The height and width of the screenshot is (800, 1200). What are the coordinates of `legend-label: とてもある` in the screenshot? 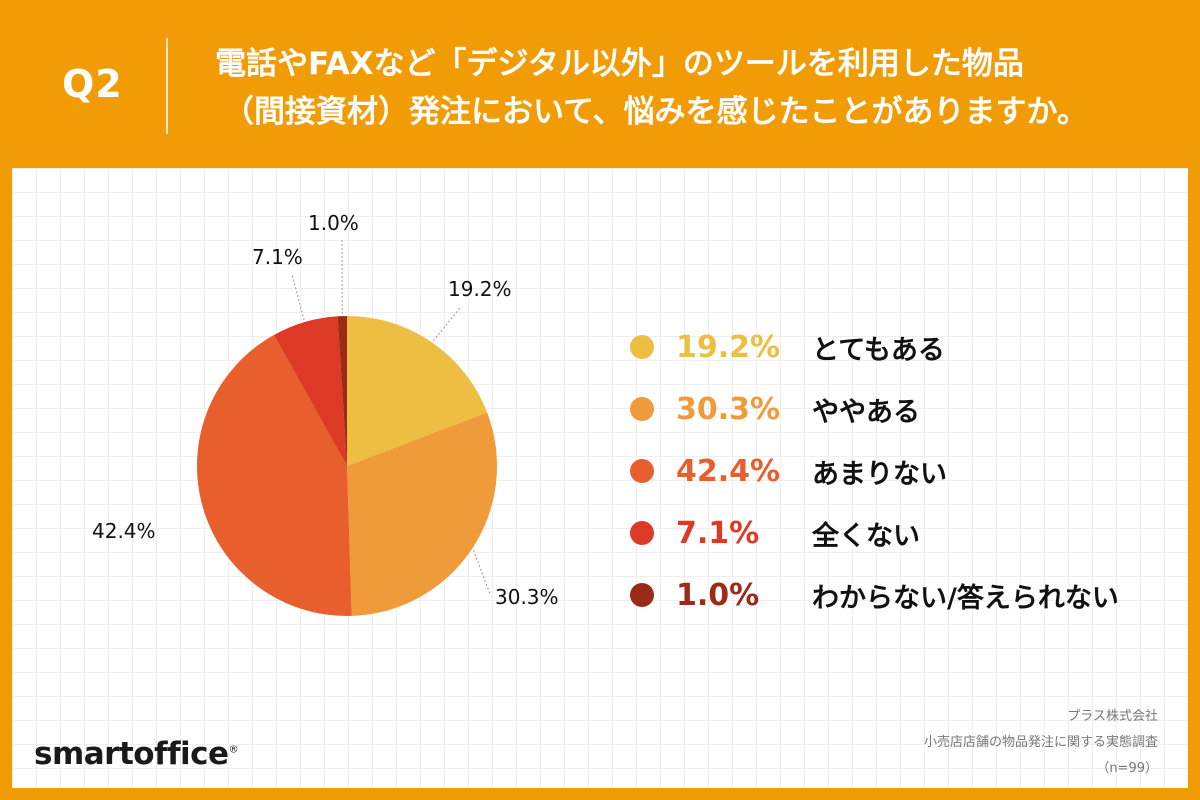 It's located at (878, 350).